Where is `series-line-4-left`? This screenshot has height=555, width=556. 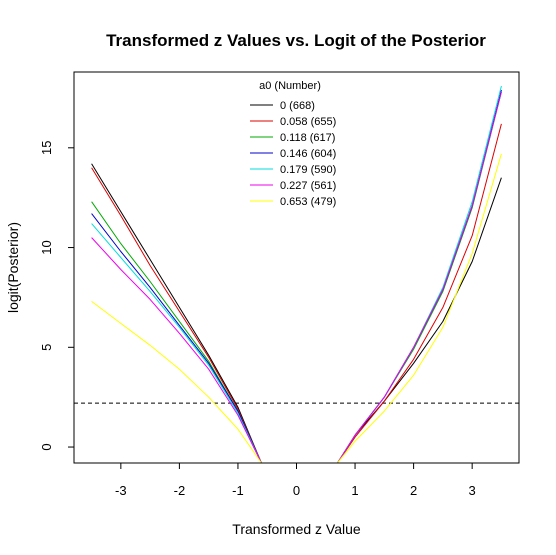
series-line-4-left is located at coordinates (176, 338).